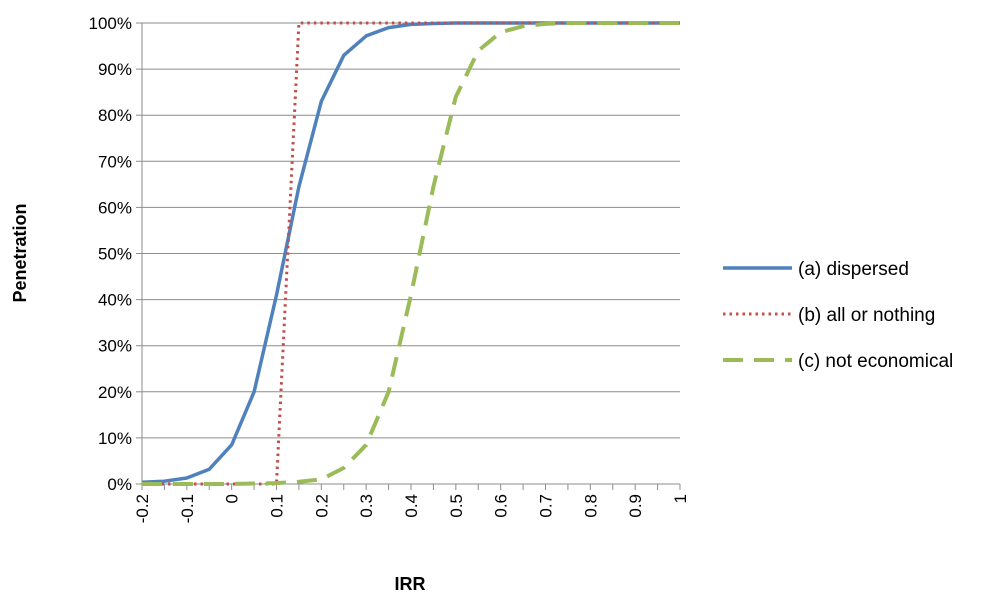 This screenshot has height=599, width=1008. Describe the element at coordinates (115, 346) in the screenshot. I see `y-tick-label: 30%` at that location.